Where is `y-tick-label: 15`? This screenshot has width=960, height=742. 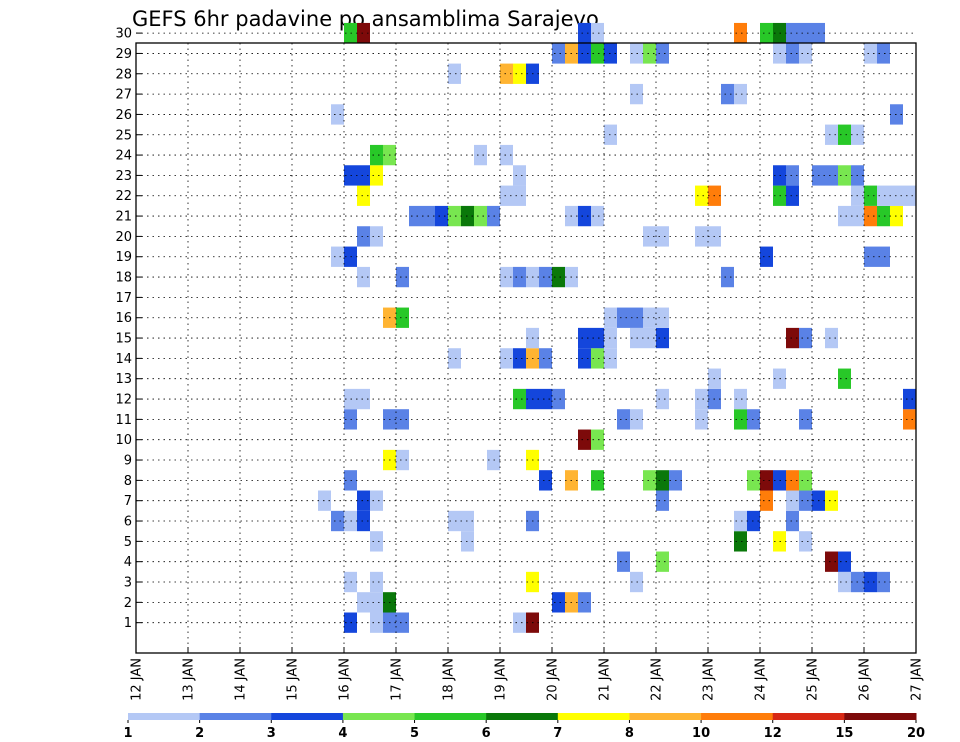
y-tick-label: 15 is located at coordinates (123, 339).